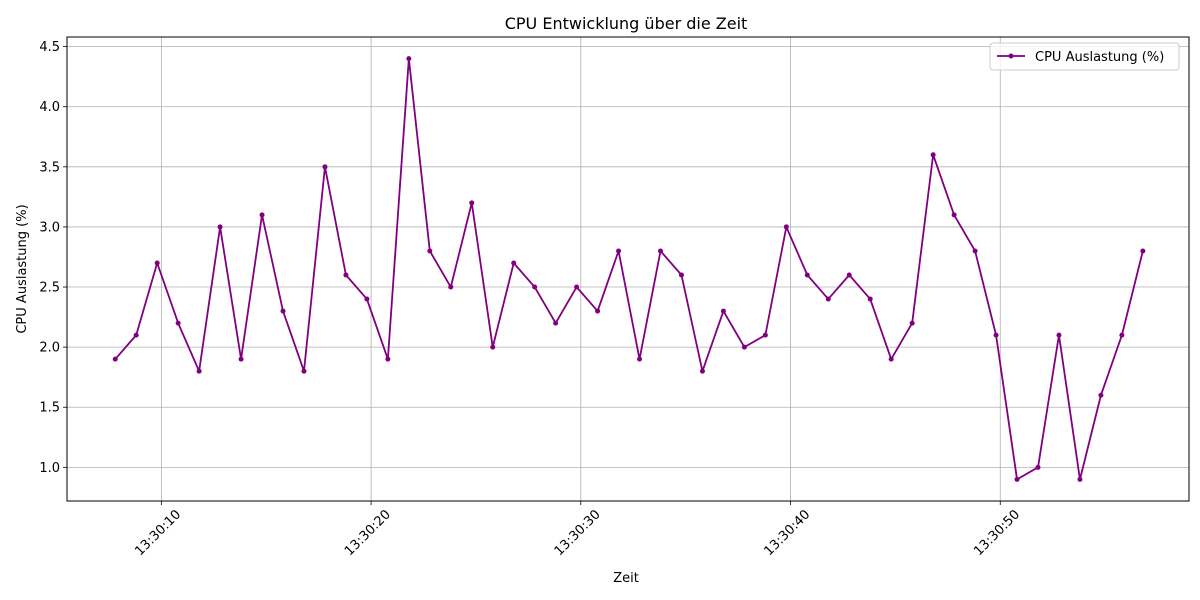 This screenshot has height=600, width=1200. What do you see at coordinates (49, 288) in the screenshot?
I see `y-tick-label: 2.5` at bounding box center [49, 288].